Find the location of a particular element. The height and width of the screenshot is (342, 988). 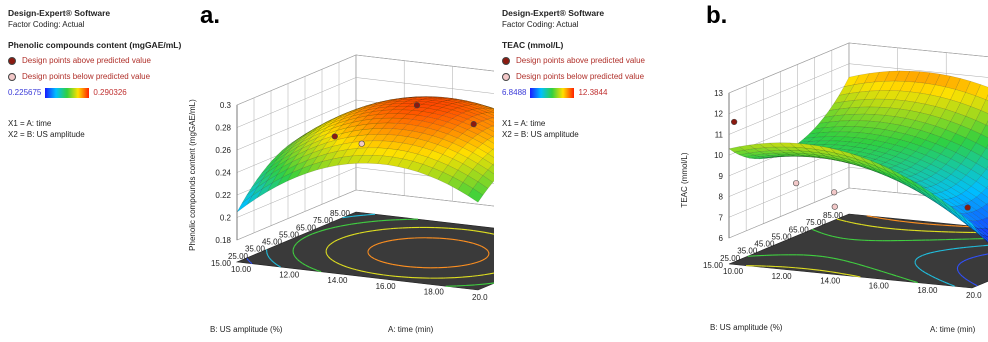

x-tick-label: 14.00 is located at coordinates (830, 281).